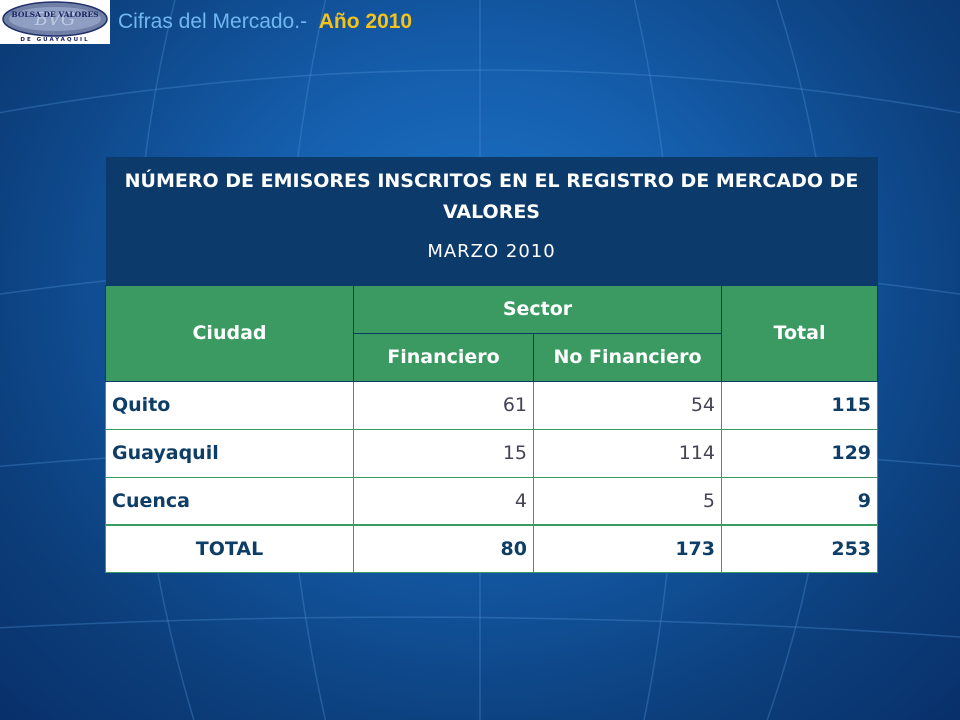 The height and width of the screenshot is (720, 960). Describe the element at coordinates (229, 405) in the screenshot. I see `row-city: Quito` at that location.